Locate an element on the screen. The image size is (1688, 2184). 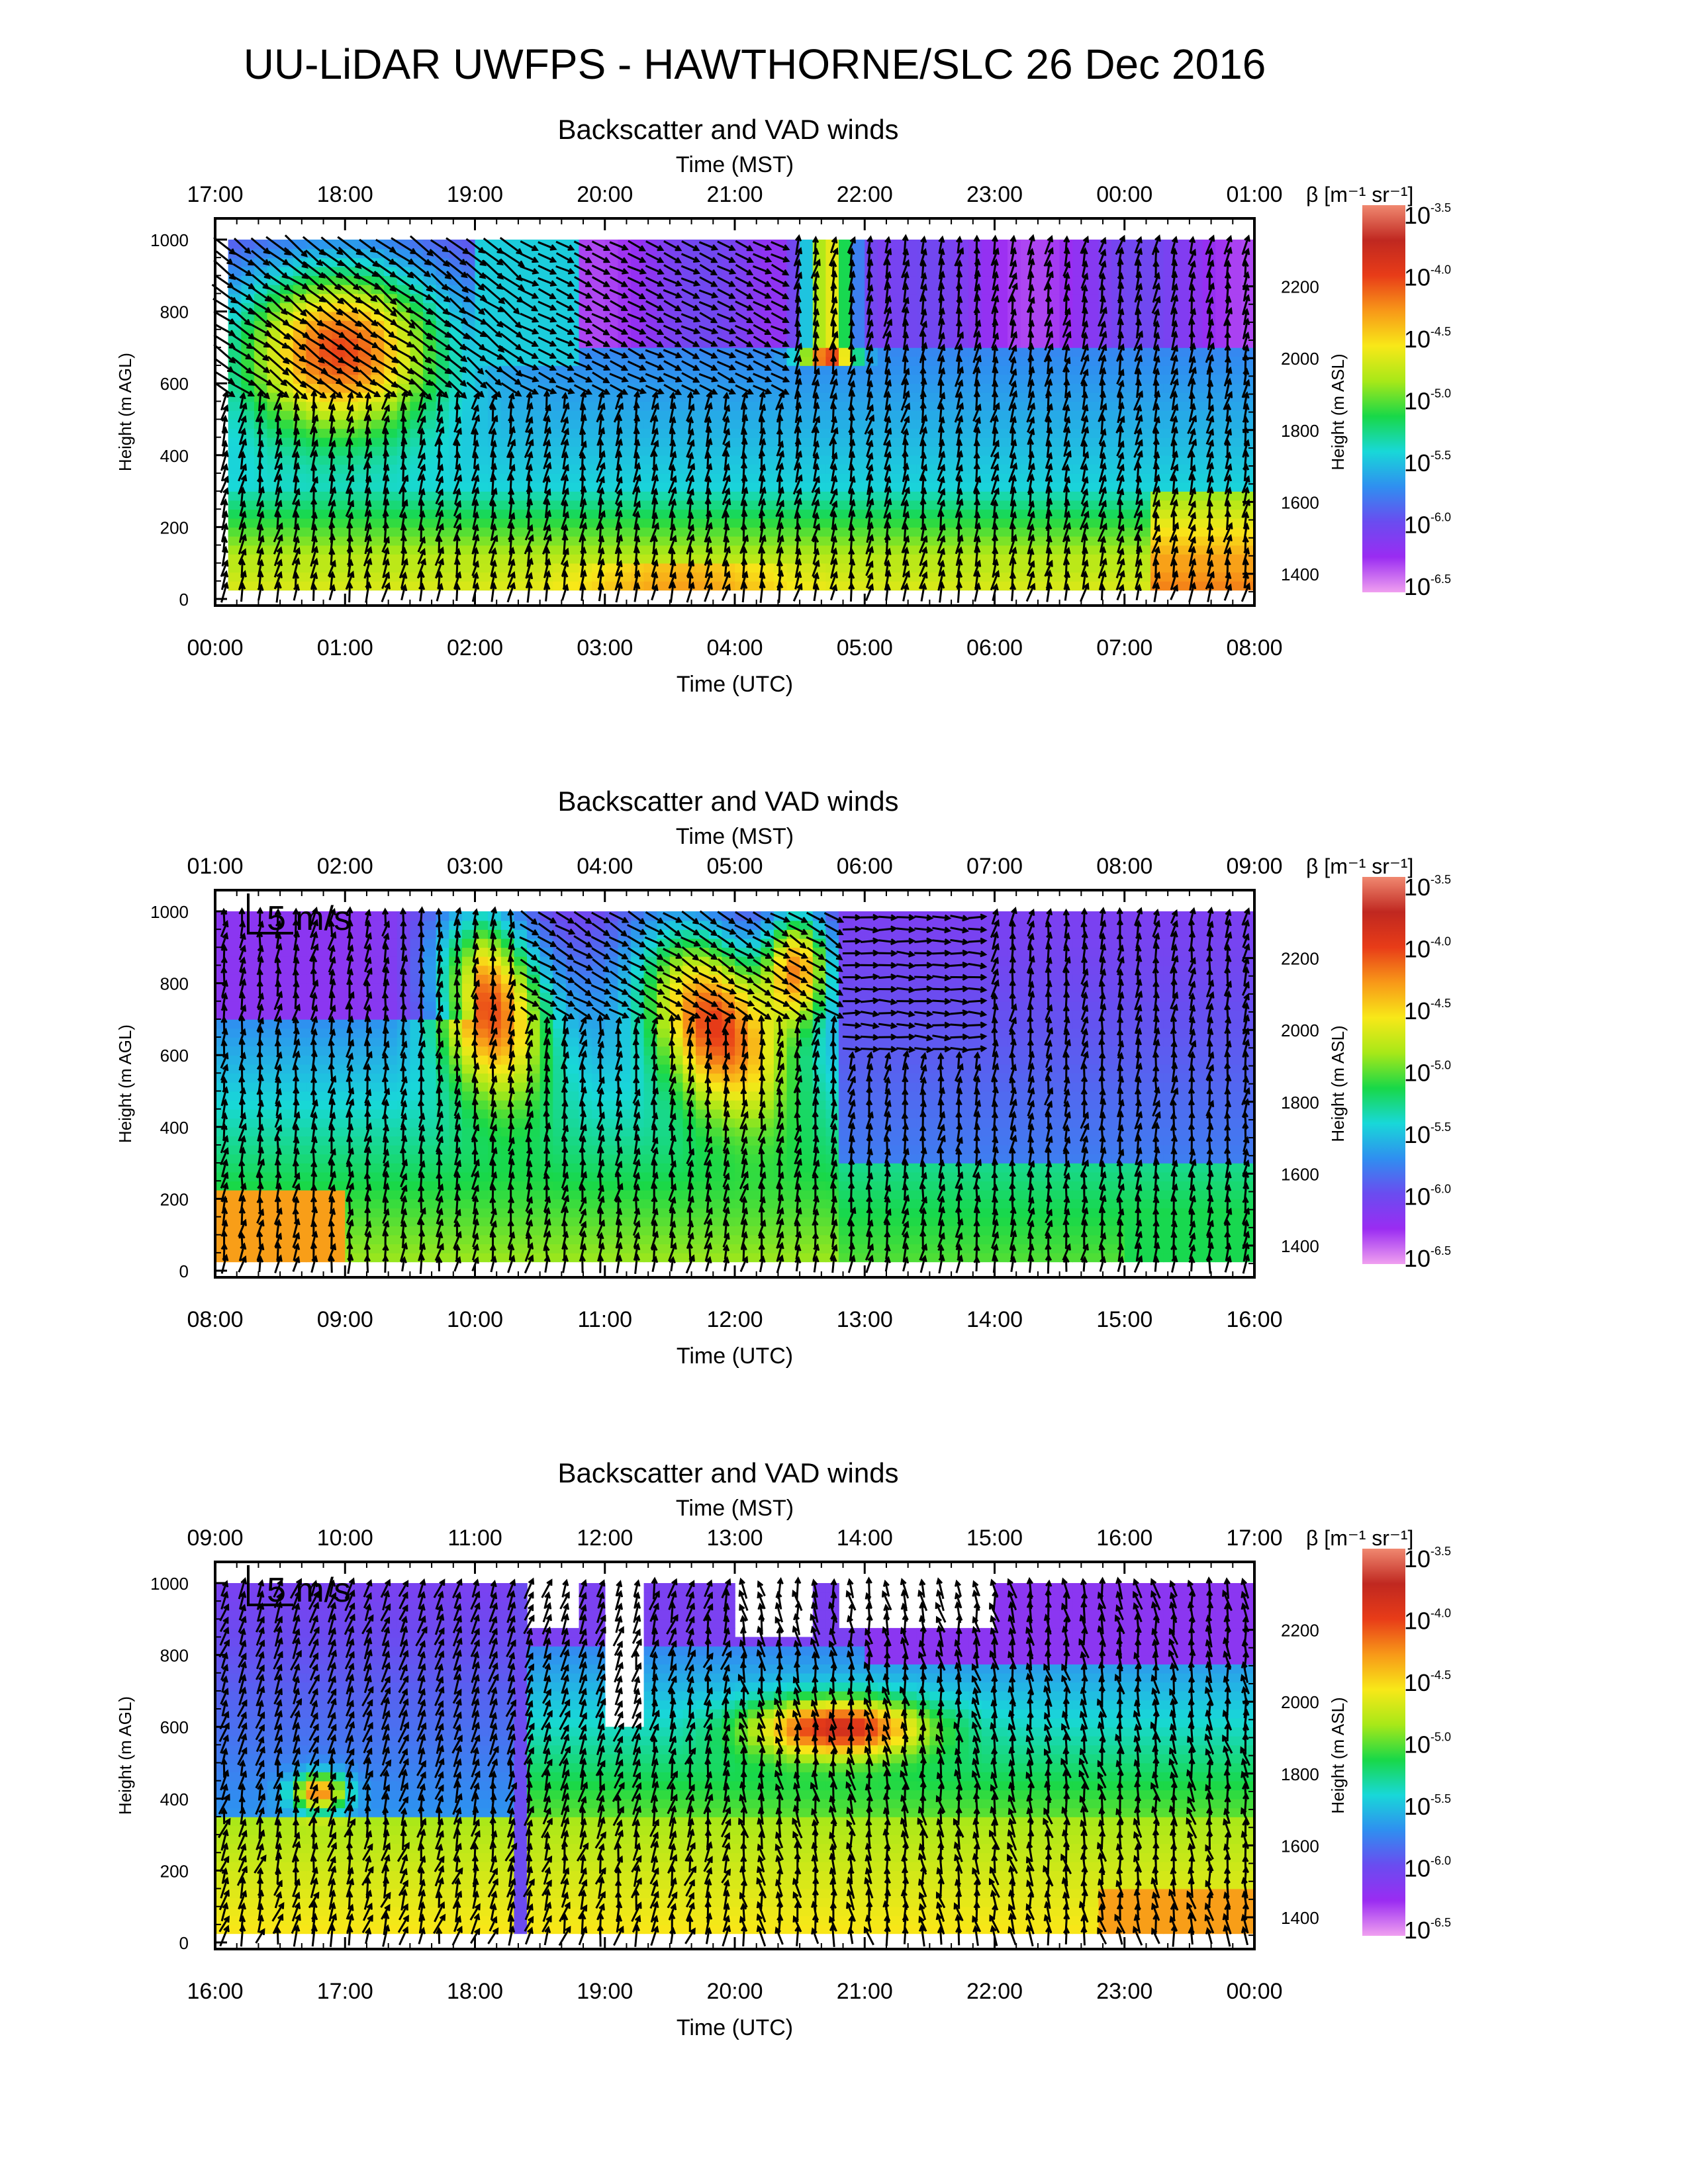
y-tick-label: 400 is located at coordinates (174, 456).